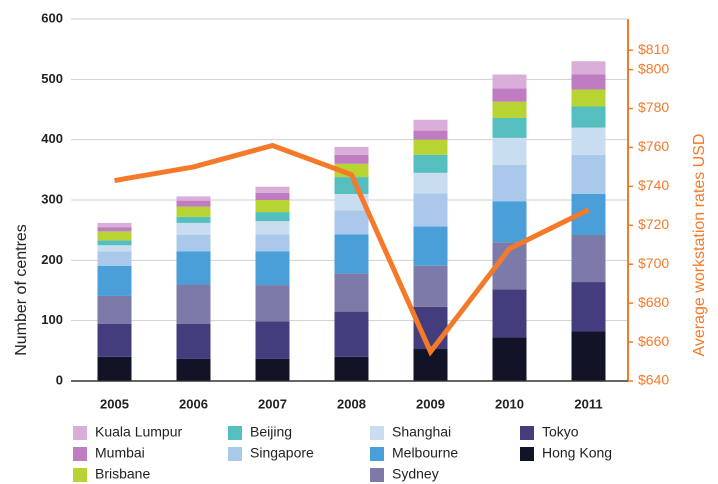 This screenshot has width=718, height=484. I want to click on y-tick-label: 400, so click(52, 138).